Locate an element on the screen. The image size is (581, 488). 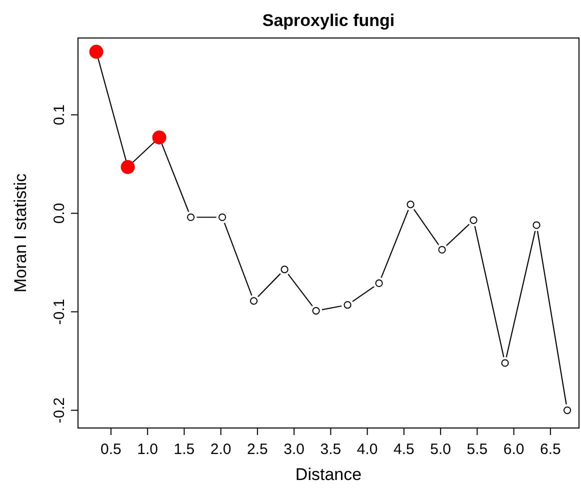
x-tick-label: 2.0 is located at coordinates (221, 449).